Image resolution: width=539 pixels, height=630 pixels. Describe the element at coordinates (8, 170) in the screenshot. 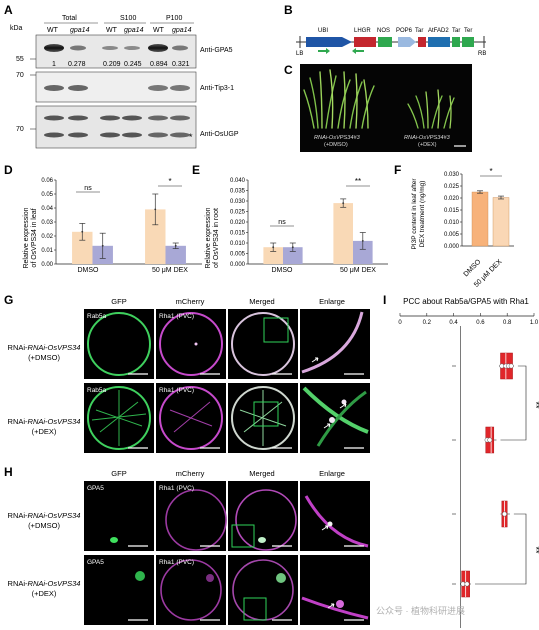

I see `panel-letter-d: D` at that location.